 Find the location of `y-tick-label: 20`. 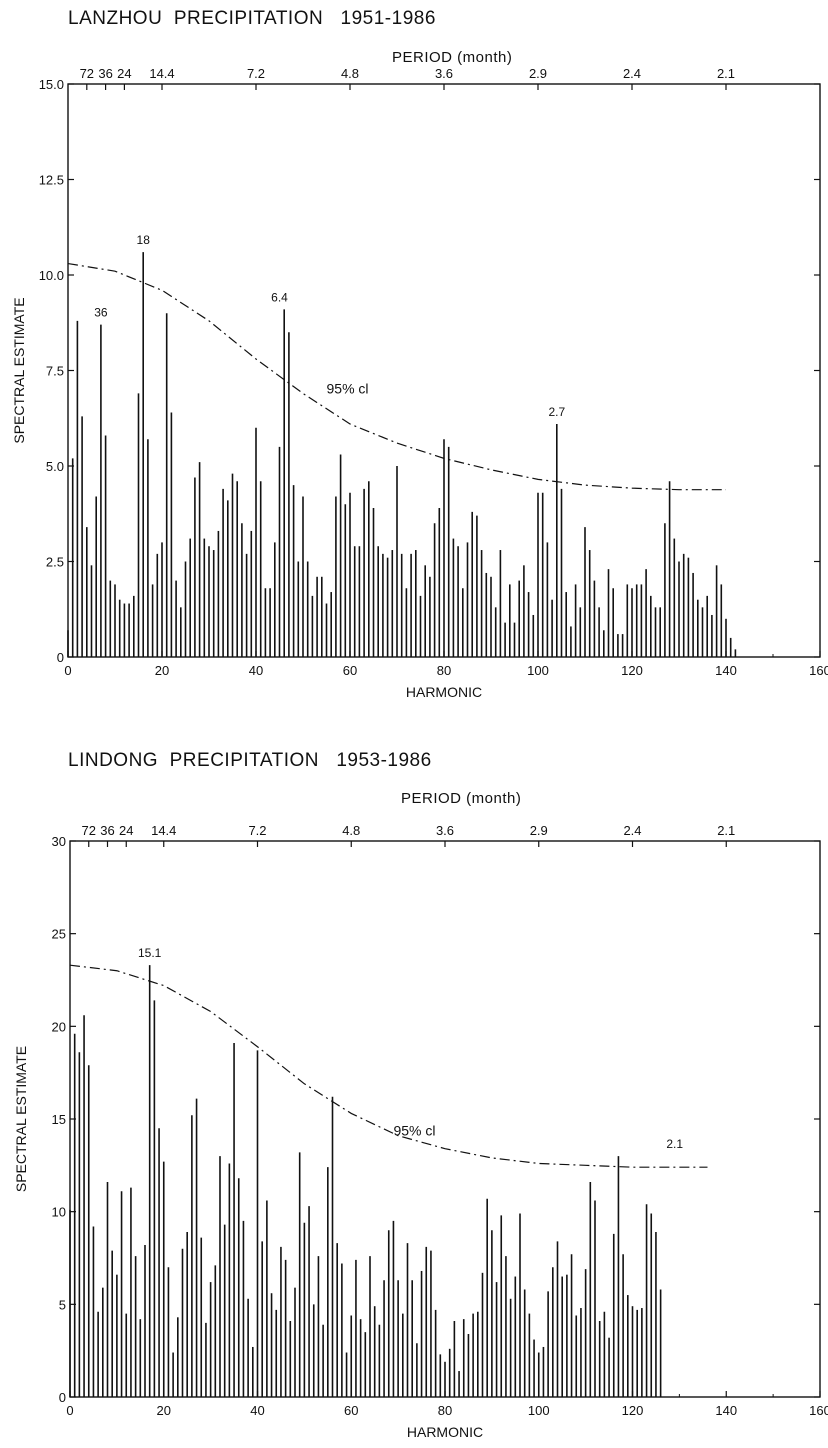

y-tick-label: 20 is located at coordinates (59, 1026).